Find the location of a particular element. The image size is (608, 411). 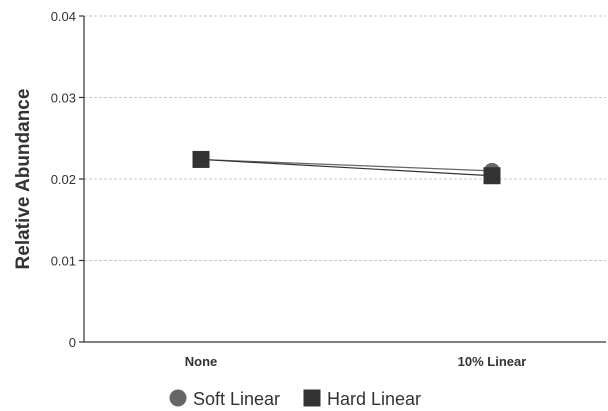

legend-item: Soft Linear is located at coordinates (225, 399).